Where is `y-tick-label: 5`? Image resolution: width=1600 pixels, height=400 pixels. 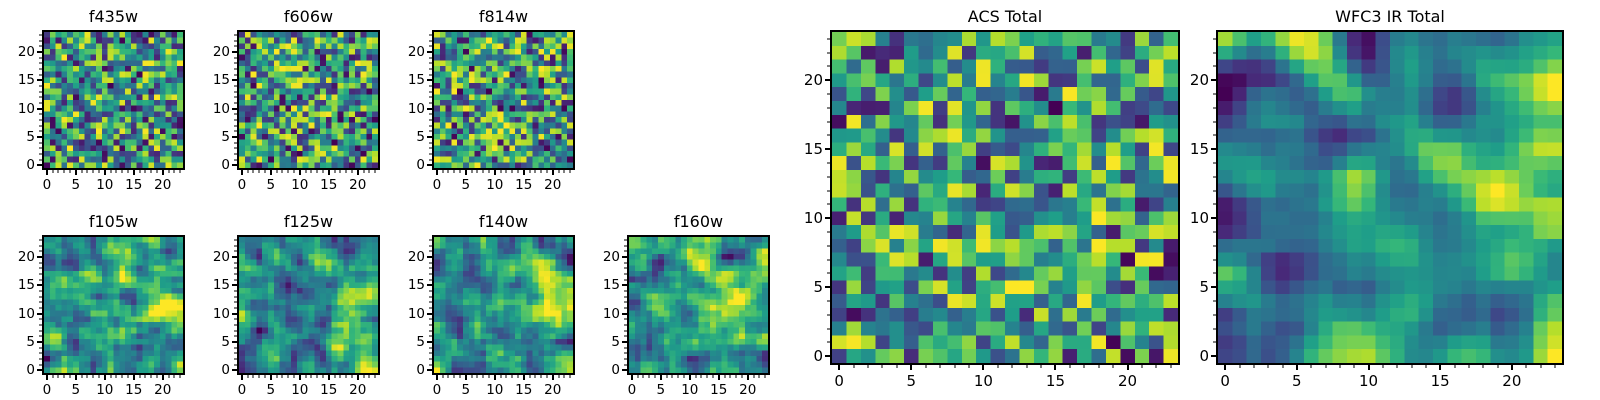
y-tick-label: 5 is located at coordinates (615, 341).